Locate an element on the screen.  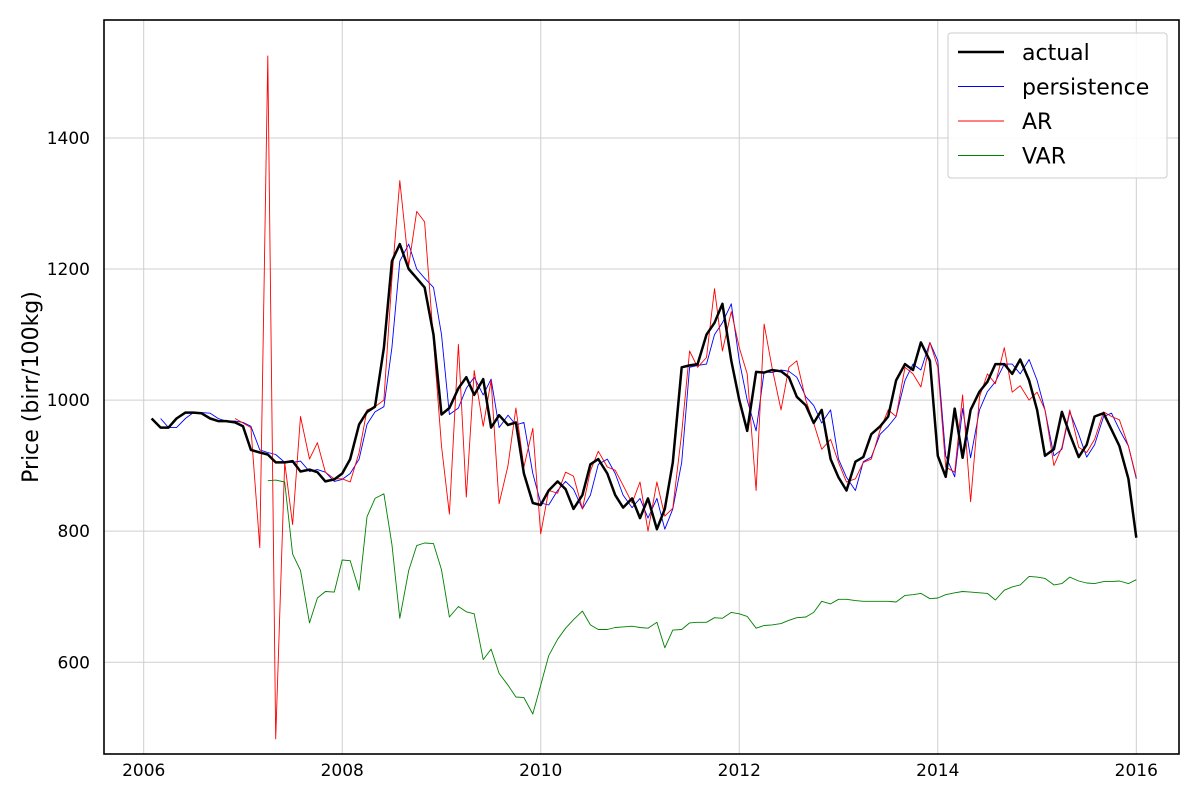
legend-label: actual is located at coordinates (1056, 53).